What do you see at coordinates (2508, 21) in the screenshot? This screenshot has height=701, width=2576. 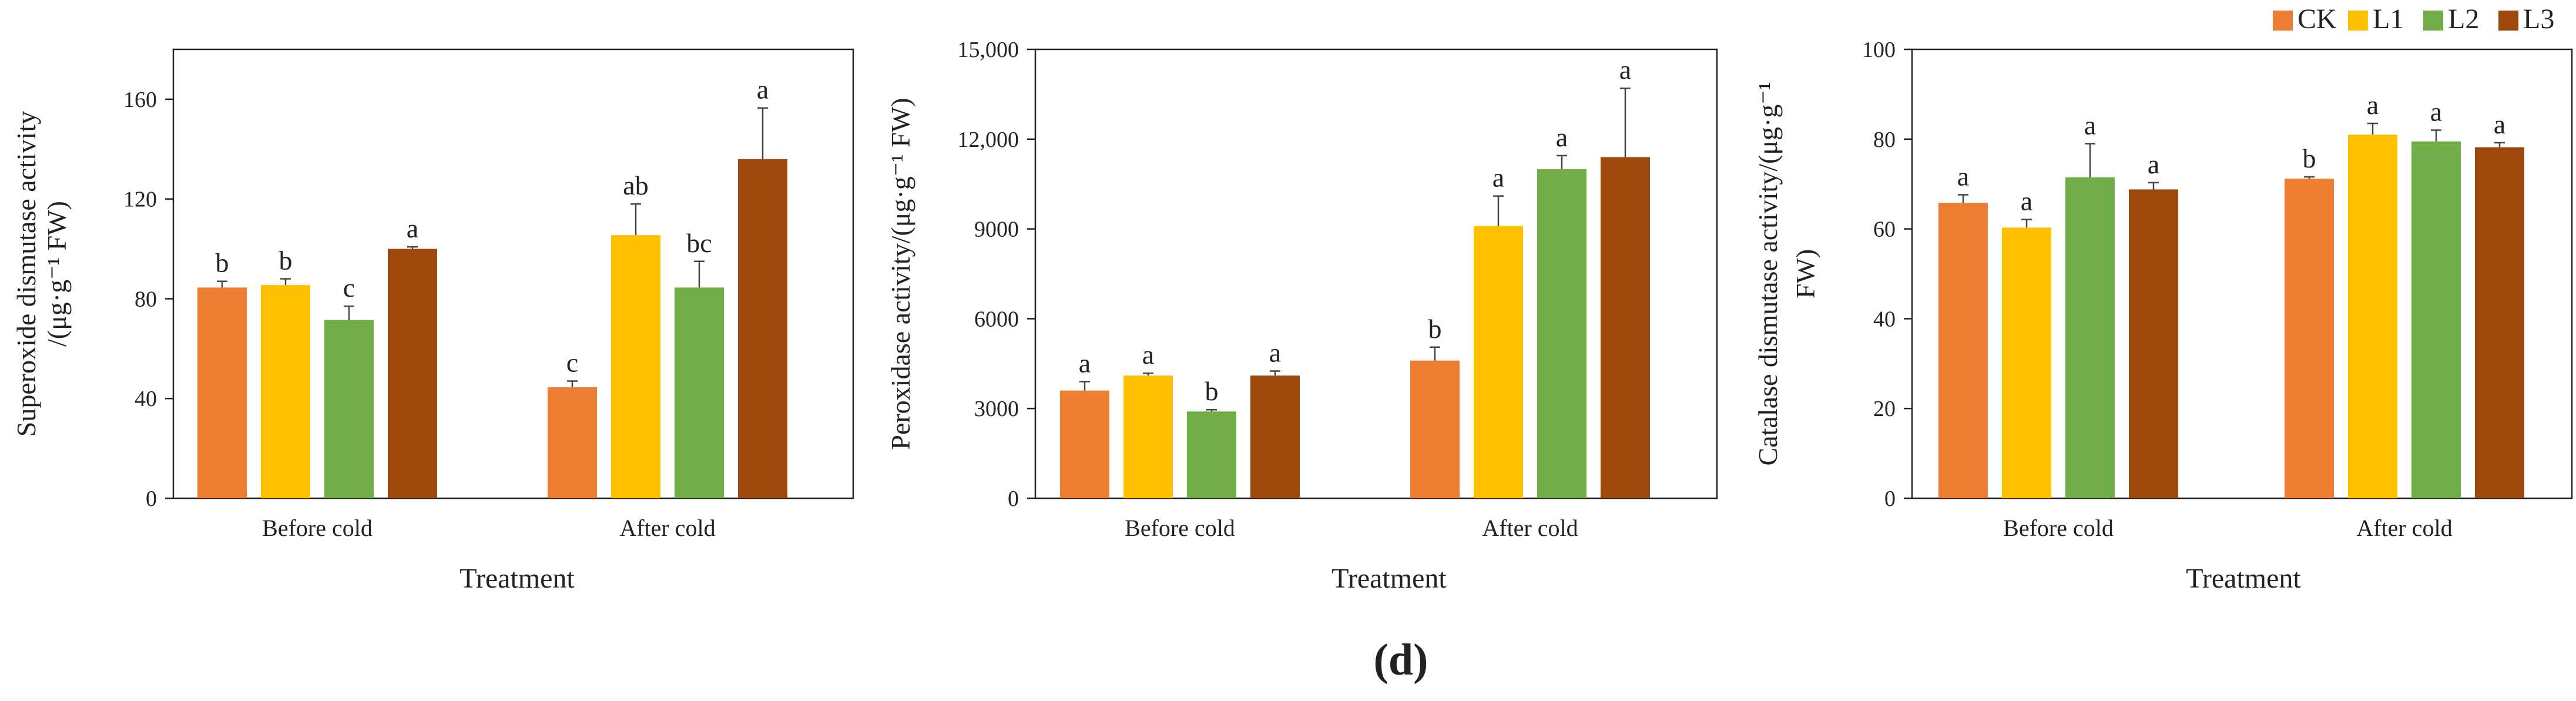 I see `legend-swatch-l3` at bounding box center [2508, 21].